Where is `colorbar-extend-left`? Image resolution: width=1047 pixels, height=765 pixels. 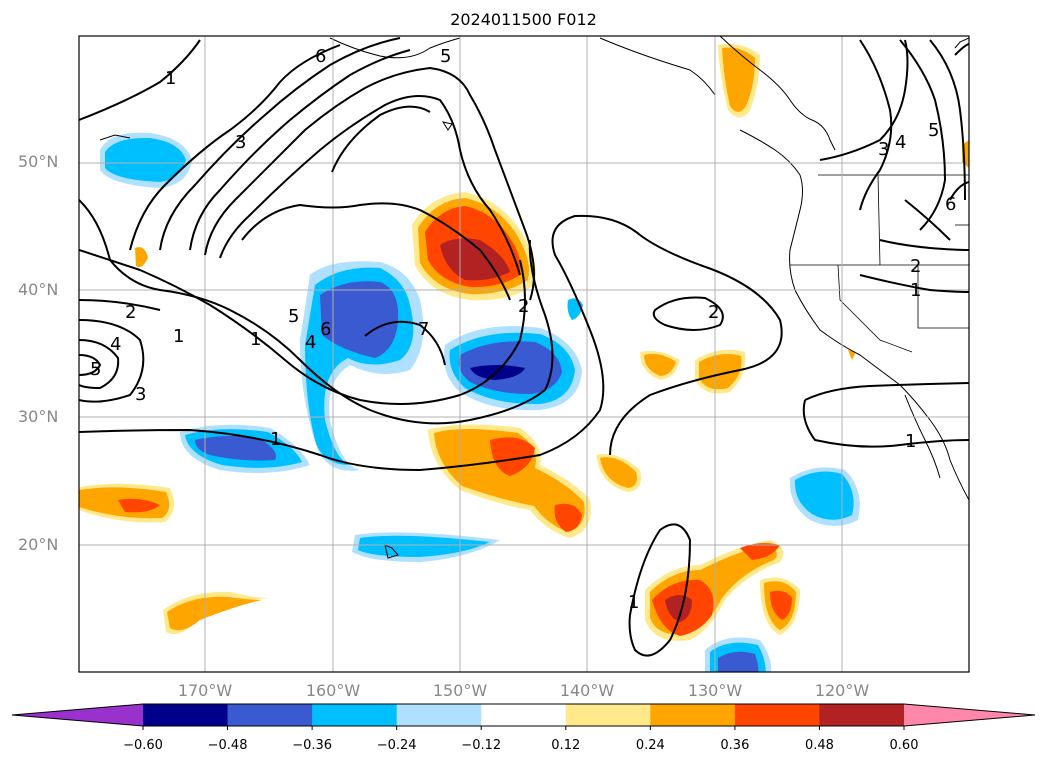 colorbar-extend-left is located at coordinates (77, 715).